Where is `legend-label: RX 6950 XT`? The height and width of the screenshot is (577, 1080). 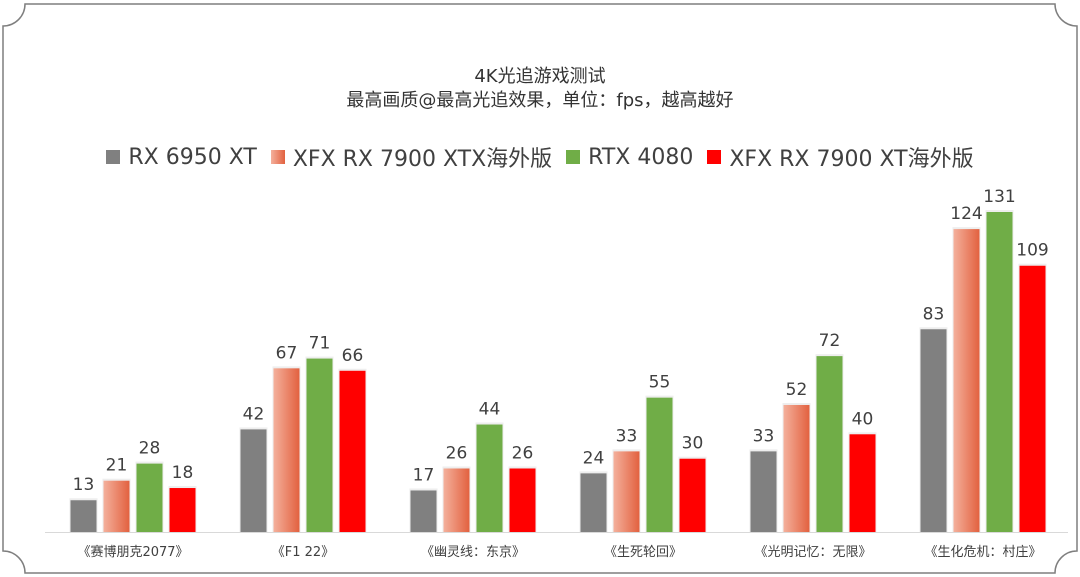 legend-label: RX 6950 XT is located at coordinates (192, 157).